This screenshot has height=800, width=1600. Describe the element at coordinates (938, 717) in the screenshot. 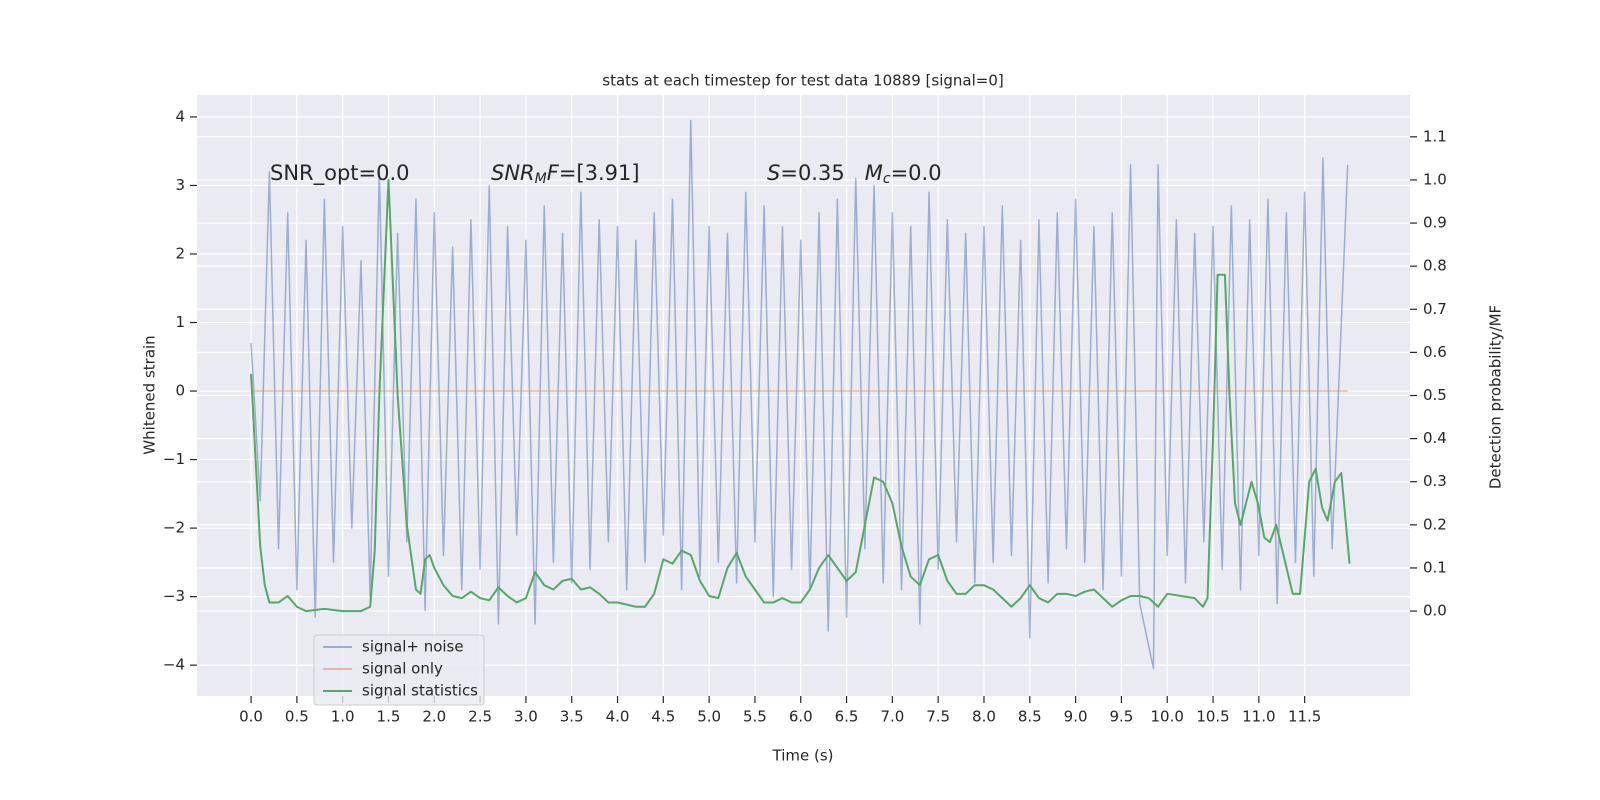

I see `x-tick-label: 7.5` at that location.